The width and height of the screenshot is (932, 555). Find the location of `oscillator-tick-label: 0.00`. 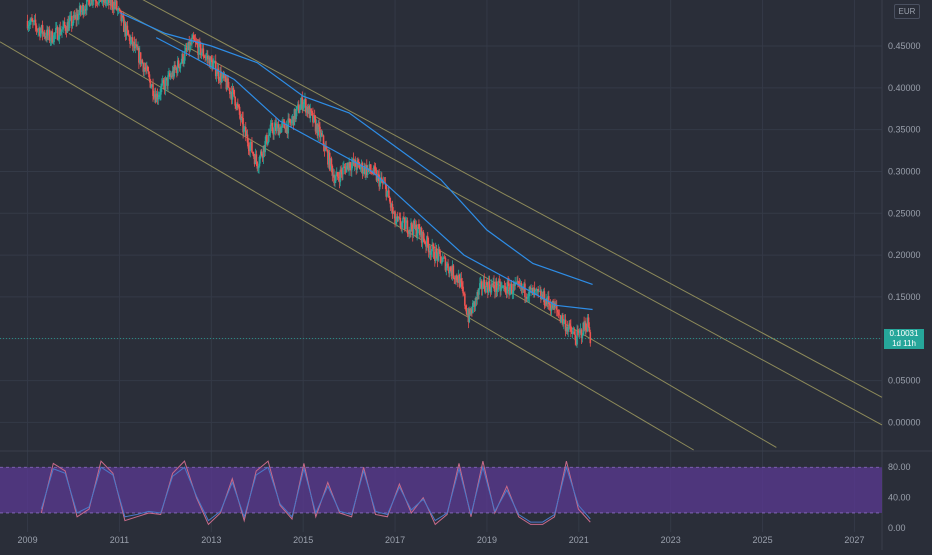

oscillator-tick-label: 0.00 is located at coordinates (897, 528).